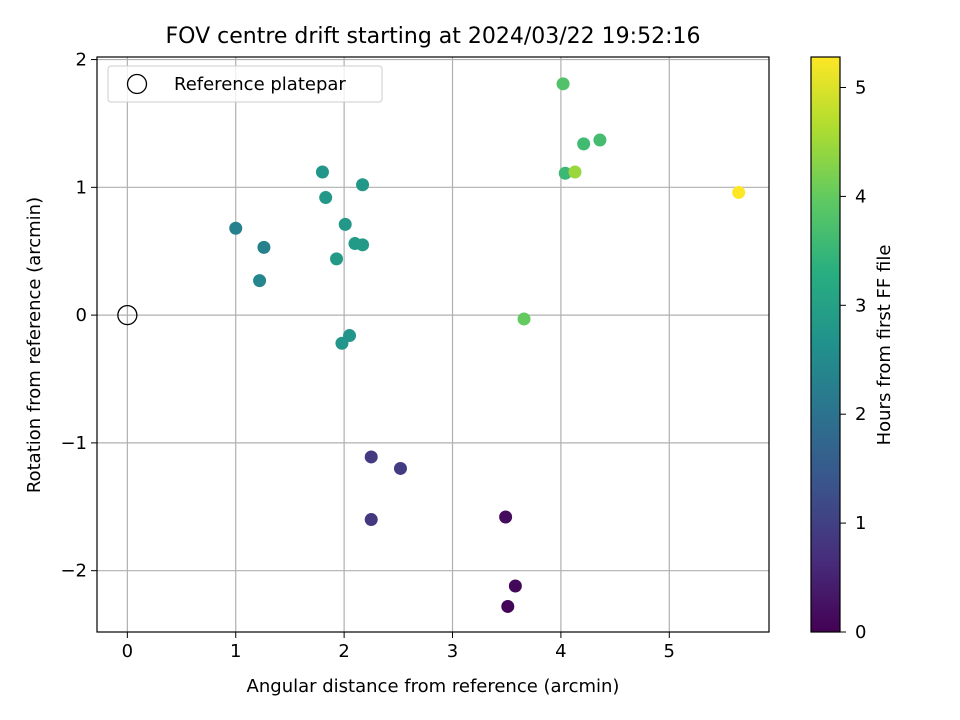  I want to click on colorbar: 0 1 2 3 4 5 Hours from first FF file, so click(852, 349).